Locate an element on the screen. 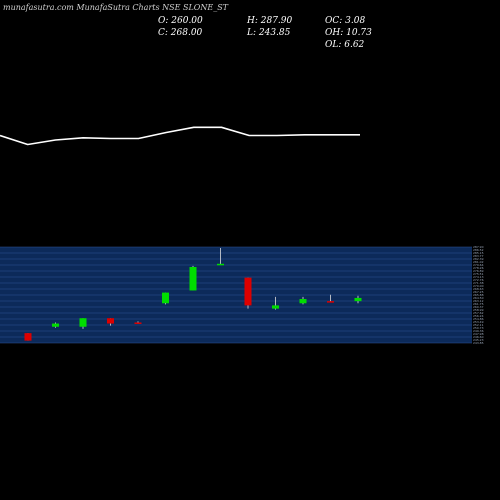 The height and width of the screenshot is (500, 500). y-tick-label: 257.62 is located at coordinates (478, 313).